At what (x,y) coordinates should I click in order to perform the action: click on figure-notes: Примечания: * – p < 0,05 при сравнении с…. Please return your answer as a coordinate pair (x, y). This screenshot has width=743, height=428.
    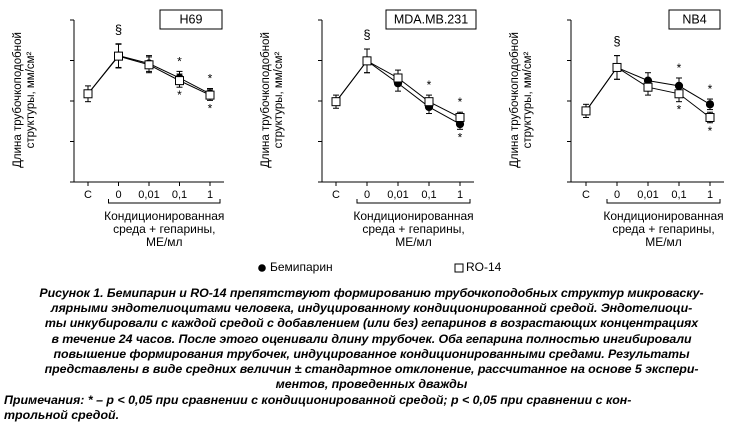
    Looking at the image, I should click on (371, 408).